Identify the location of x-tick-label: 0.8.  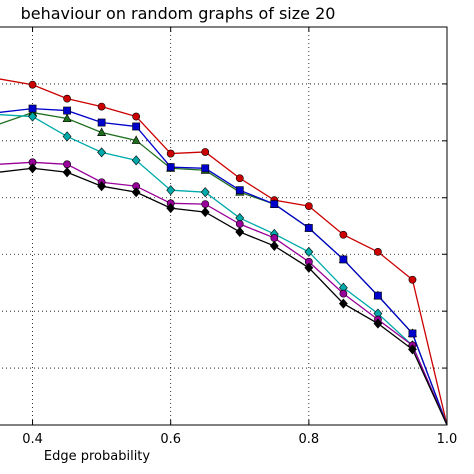
(309, 439).